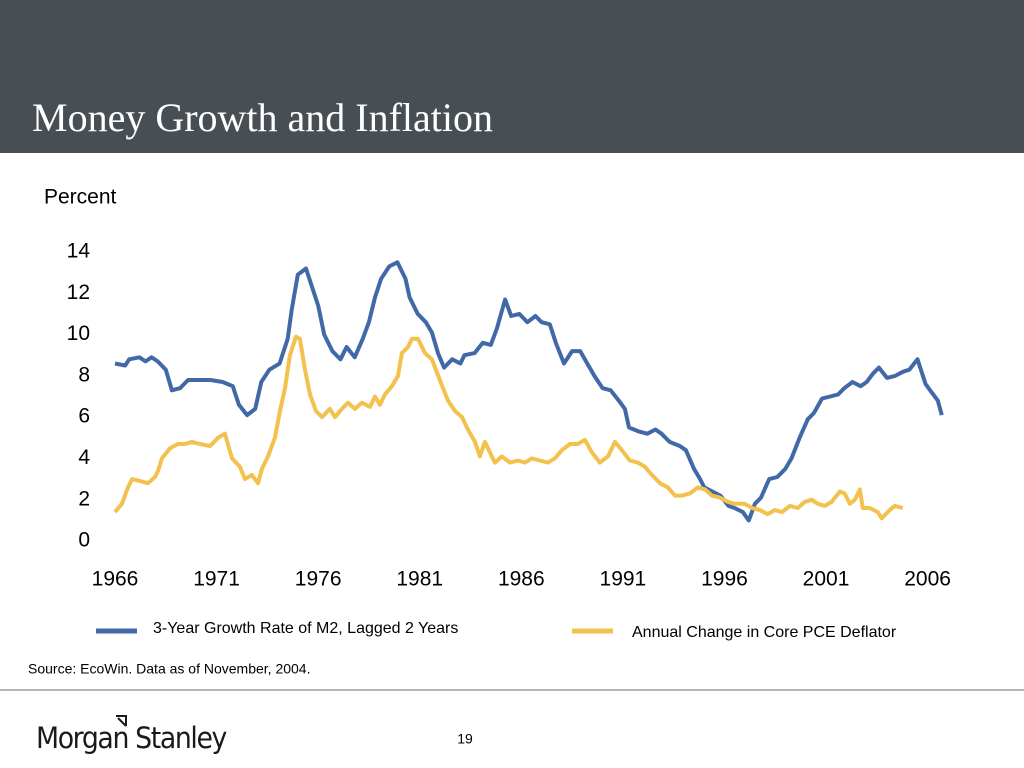 Image resolution: width=1024 pixels, height=768 pixels. I want to click on y-tick-label: 12, so click(78, 292).